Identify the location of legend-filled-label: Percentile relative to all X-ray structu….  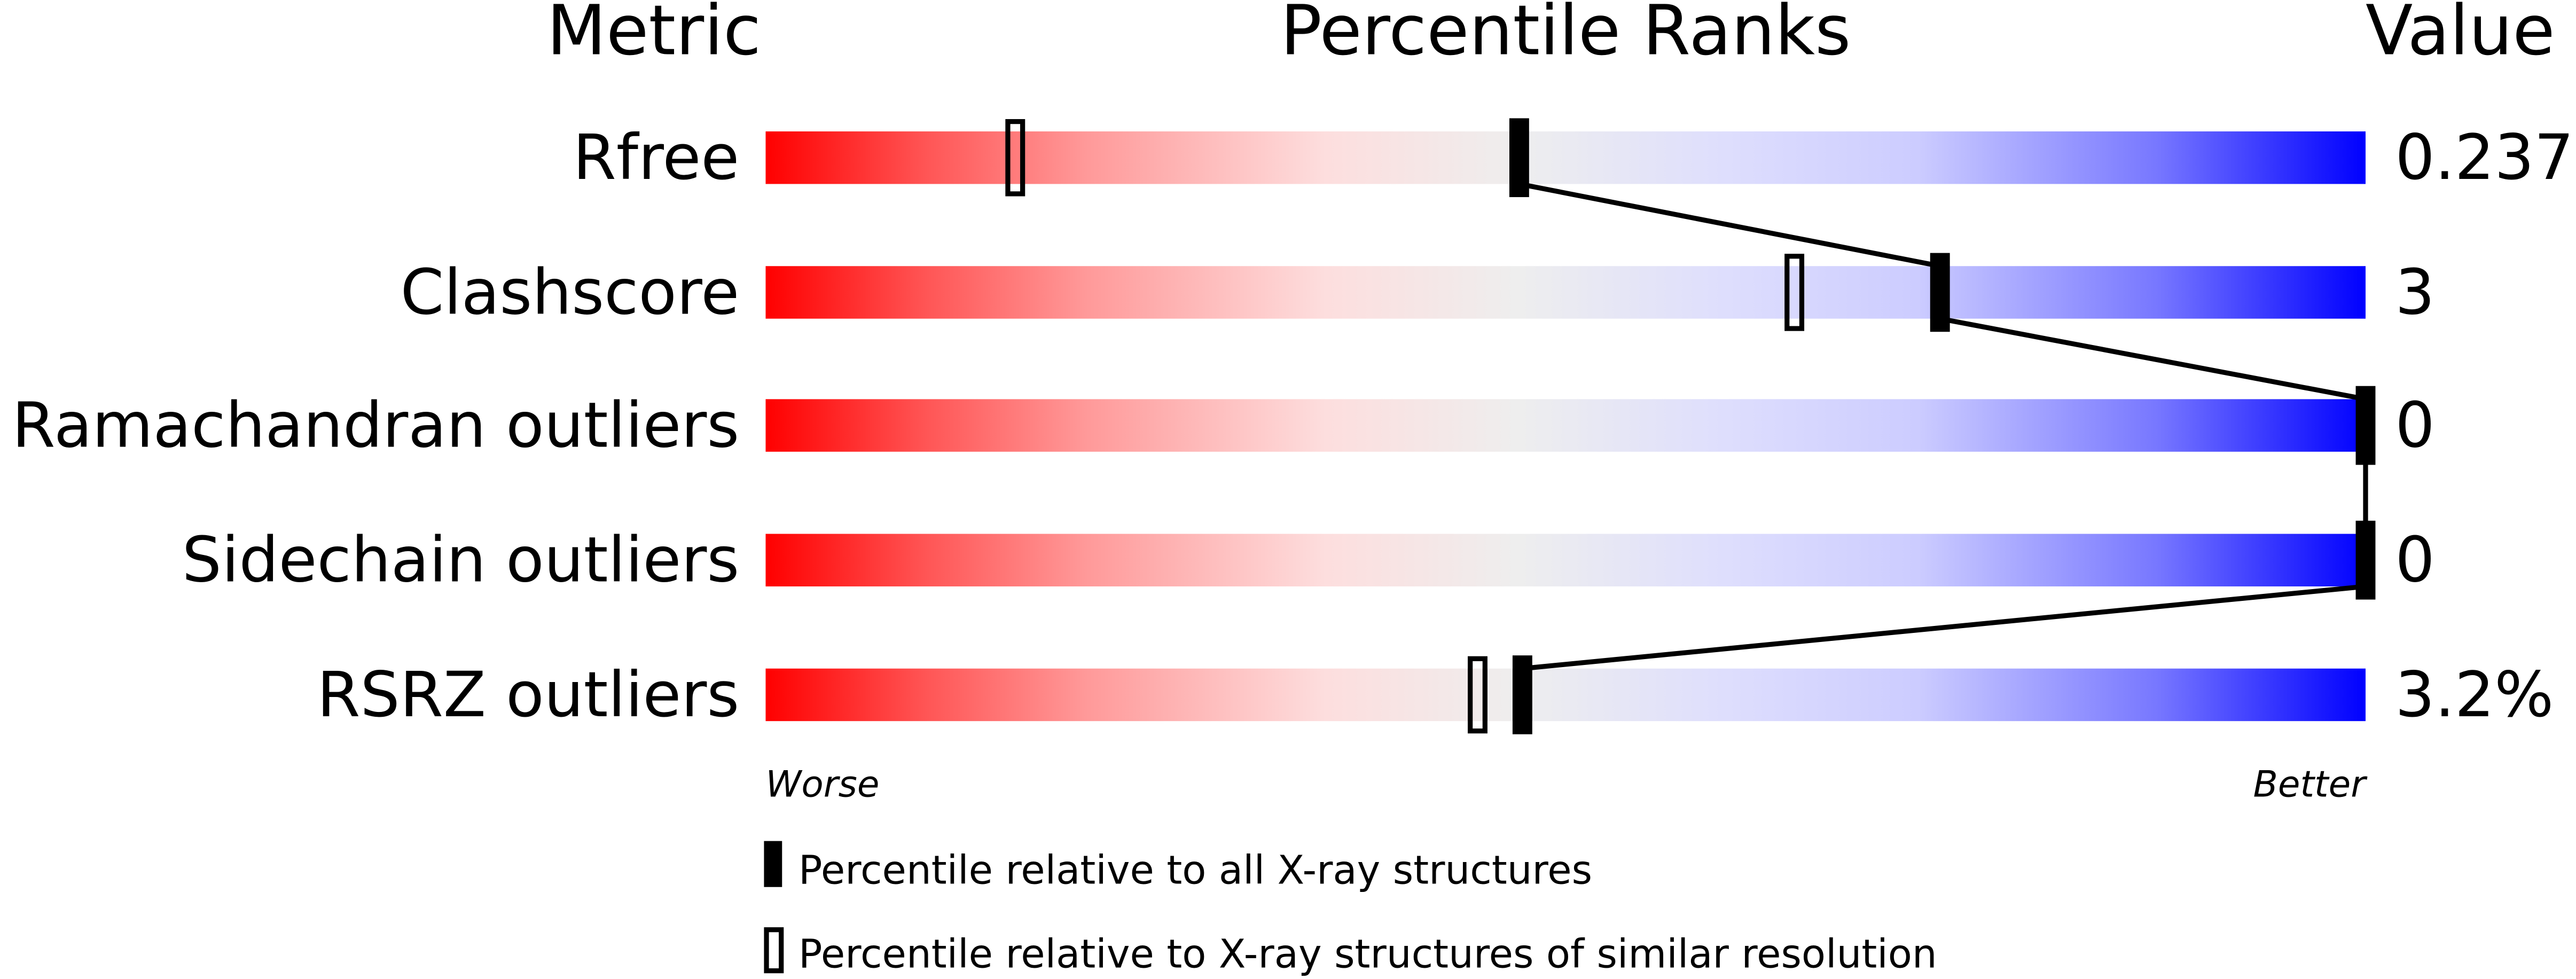
(1195, 871).